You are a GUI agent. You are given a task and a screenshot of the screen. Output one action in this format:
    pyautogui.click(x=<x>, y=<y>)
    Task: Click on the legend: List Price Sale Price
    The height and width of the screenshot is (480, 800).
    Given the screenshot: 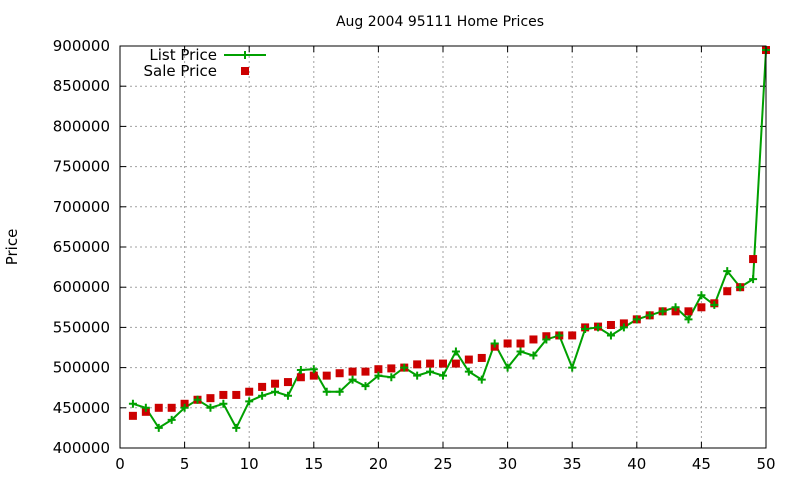 What is the action you would take?
    pyautogui.click(x=205, y=63)
    